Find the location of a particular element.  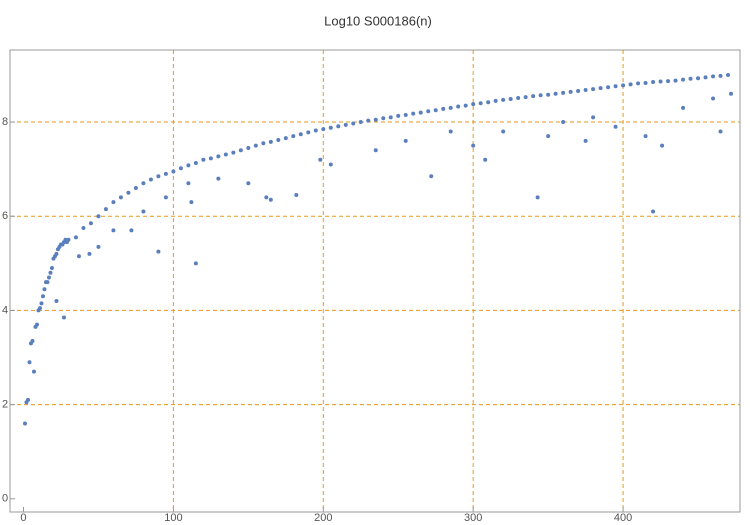

x-tick-label: 400 is located at coordinates (623, 518).